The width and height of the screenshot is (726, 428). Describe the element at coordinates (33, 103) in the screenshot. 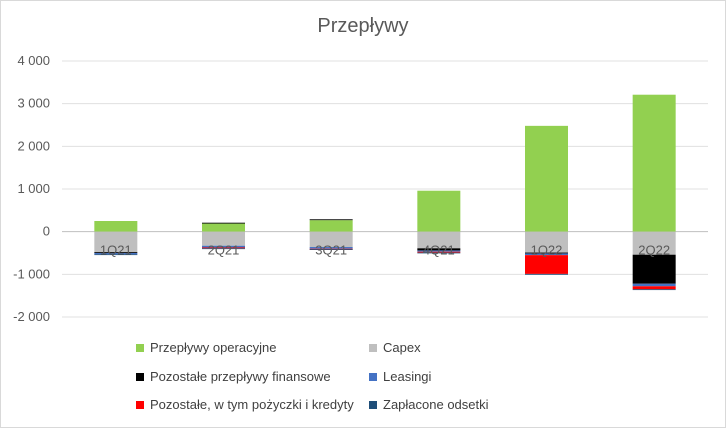

I see `y-tick-label: 3 000` at that location.